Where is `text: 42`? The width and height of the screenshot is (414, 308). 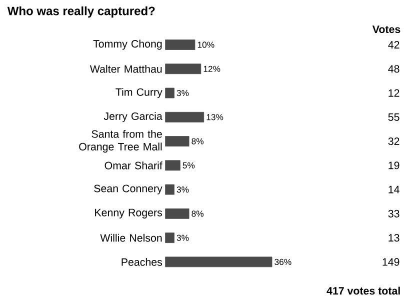
text: 42 is located at coordinates (394, 44).